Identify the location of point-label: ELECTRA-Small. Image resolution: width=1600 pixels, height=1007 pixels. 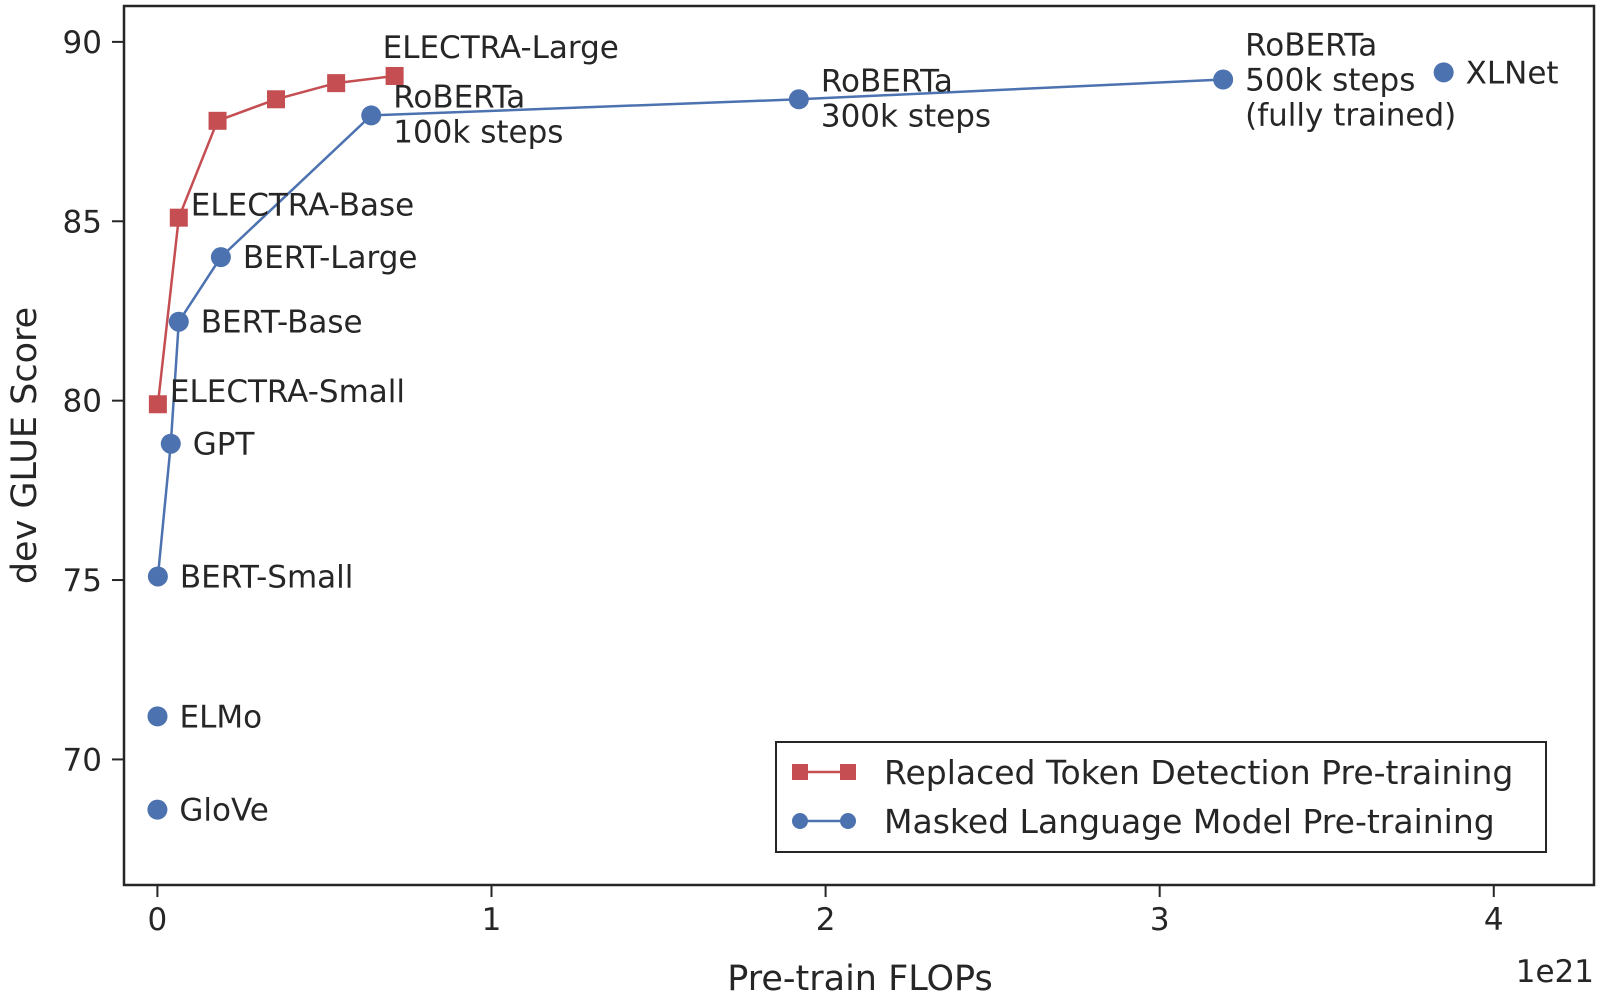
(287, 392).